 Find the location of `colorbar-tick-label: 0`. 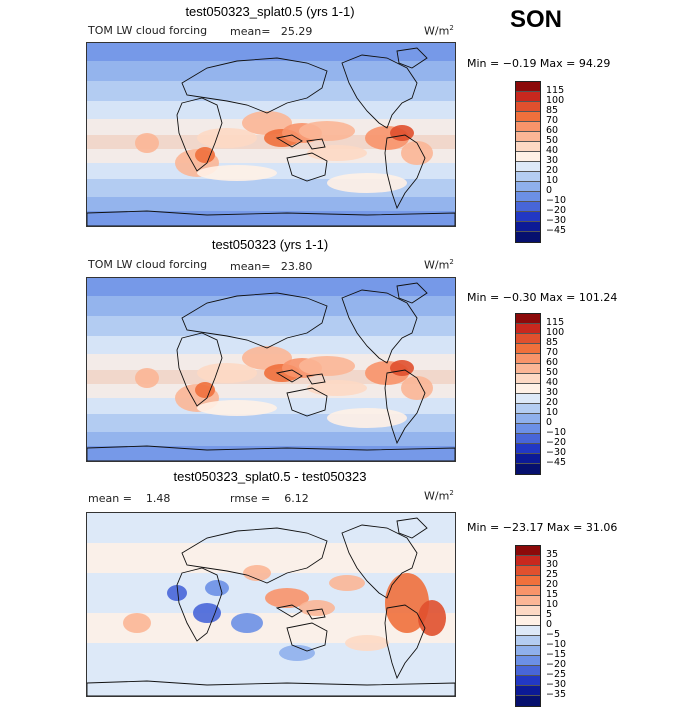

colorbar-tick-label: 0 is located at coordinates (549, 190).